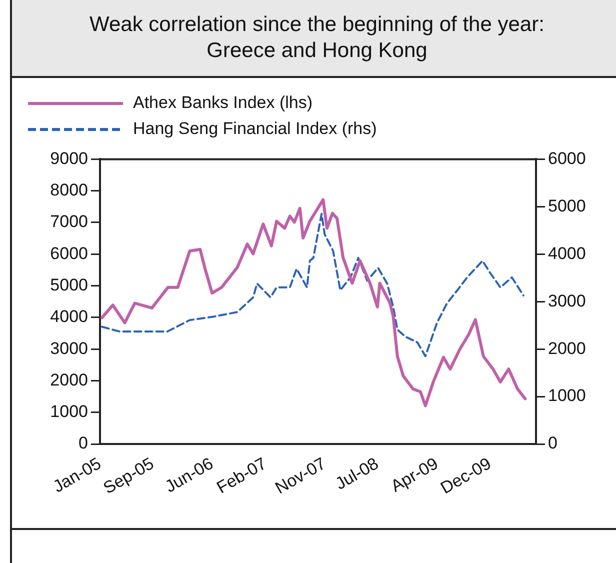 The image size is (616, 563). What do you see at coordinates (567, 348) in the screenshot?
I see `y2-tick-label: 2000` at bounding box center [567, 348].